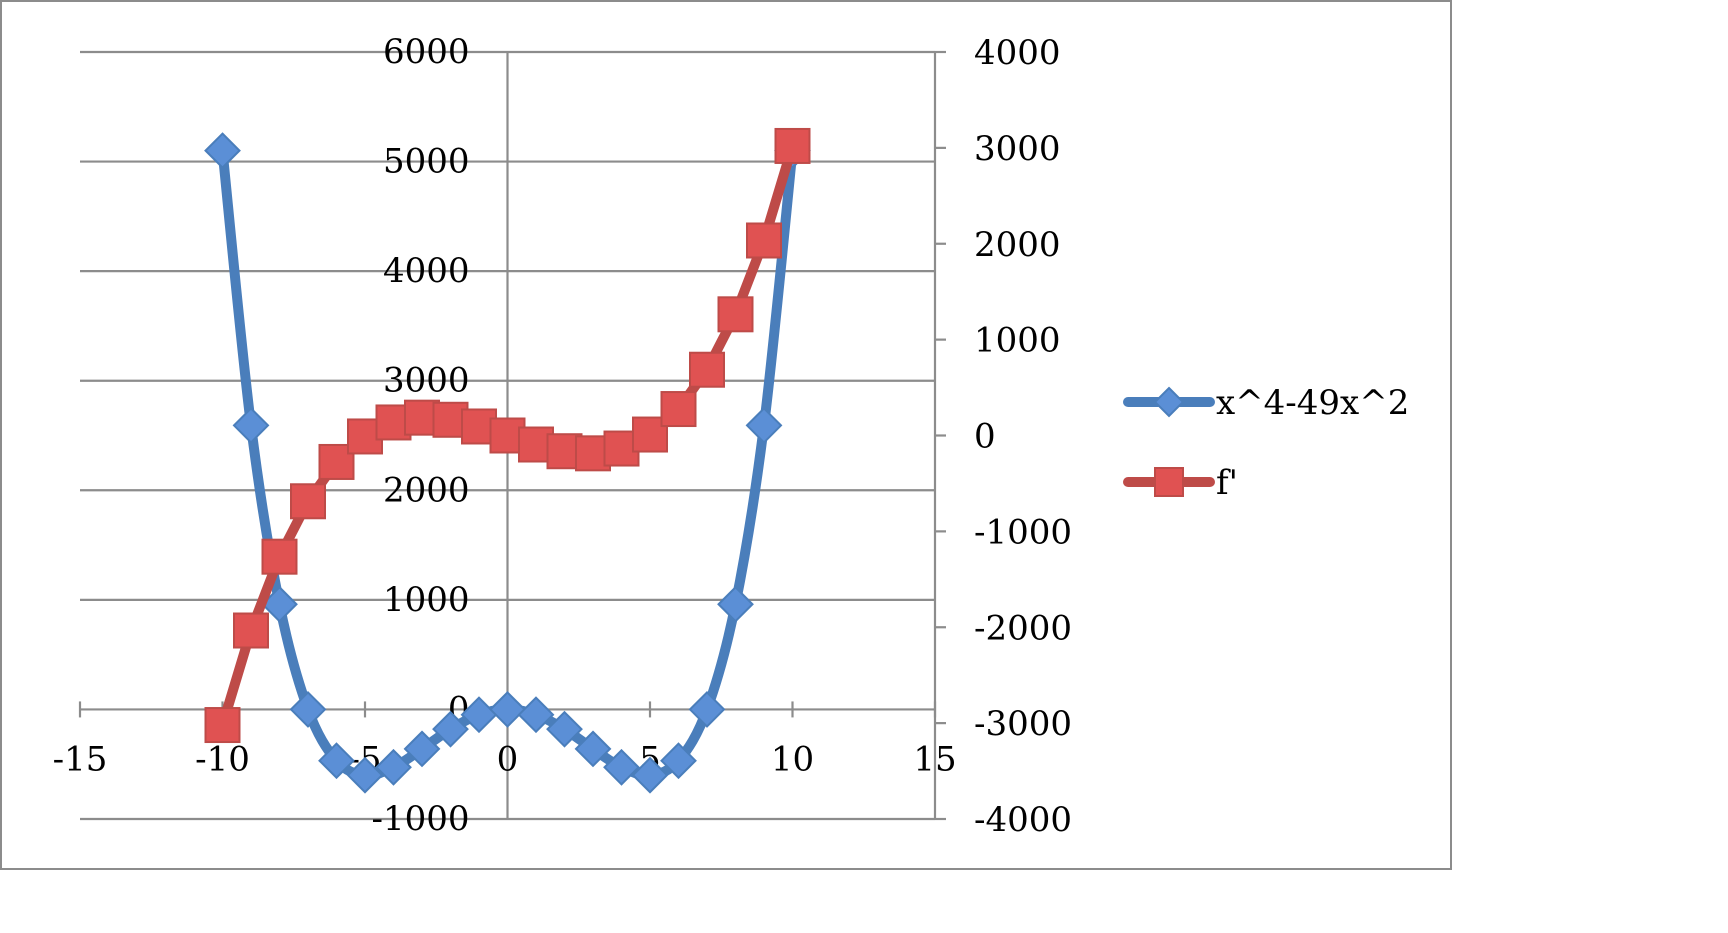  What do you see at coordinates (80, 759) in the screenshot?
I see `x-tick-label: -15` at bounding box center [80, 759].